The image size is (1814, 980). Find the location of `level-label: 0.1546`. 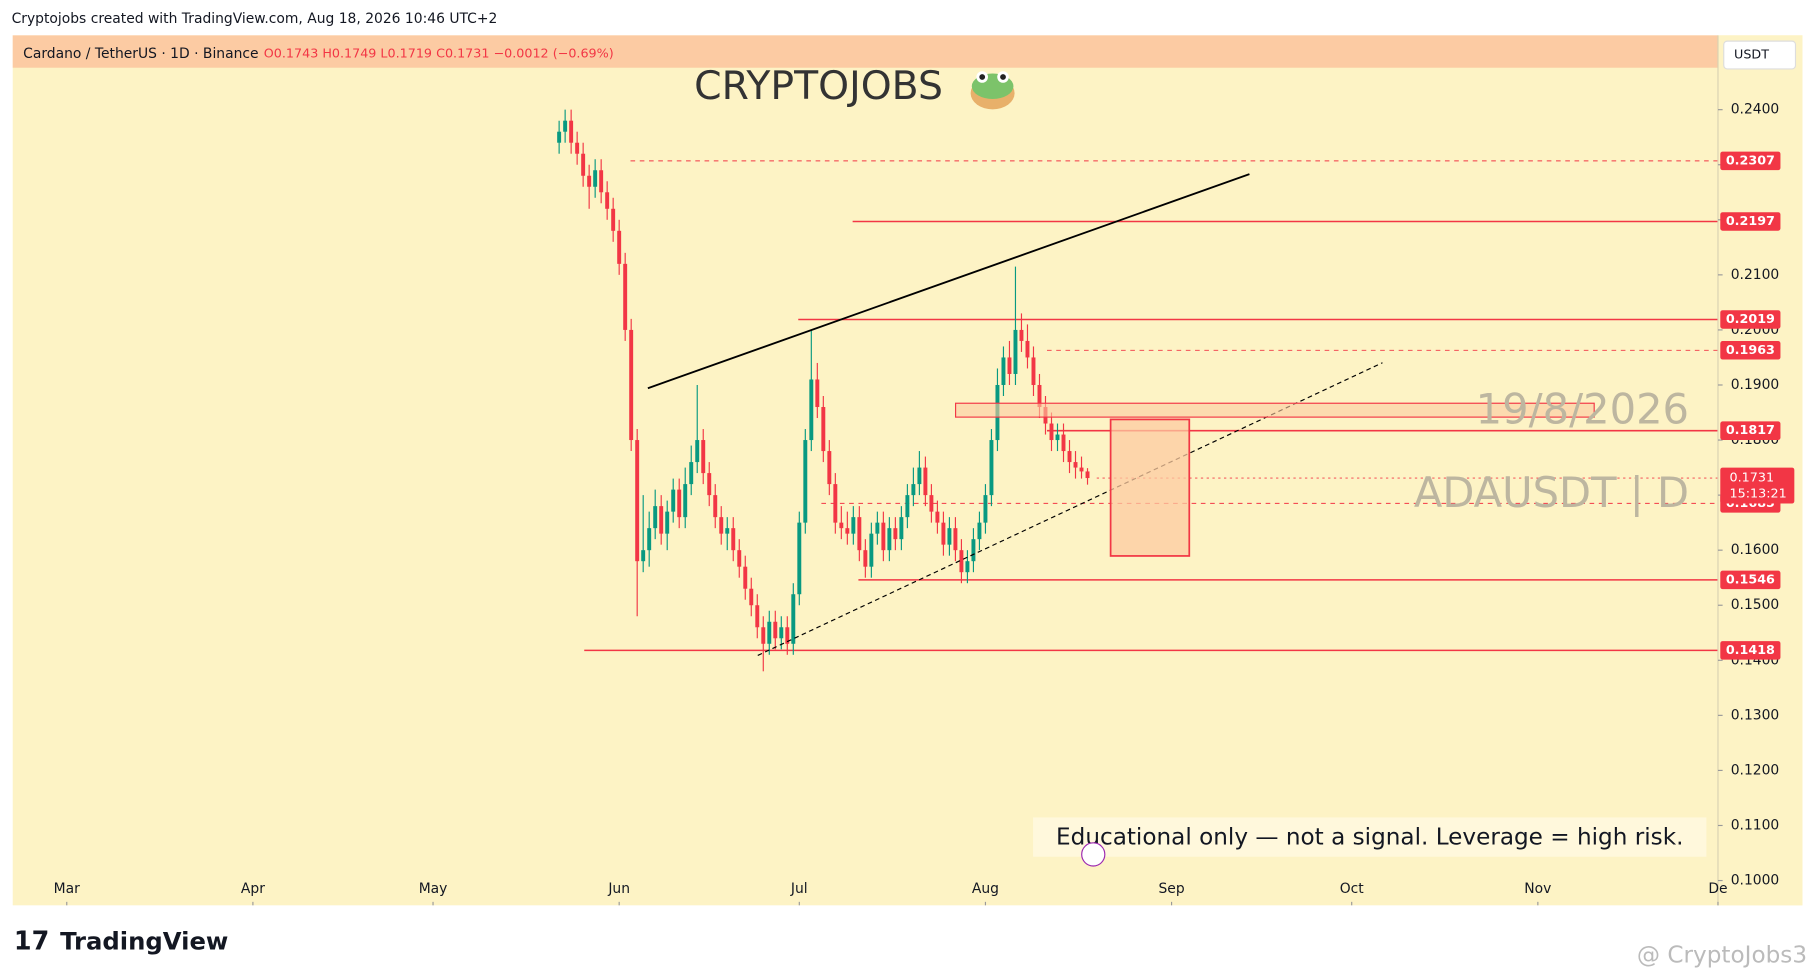

level-label: 0.1546 is located at coordinates (1750, 578).